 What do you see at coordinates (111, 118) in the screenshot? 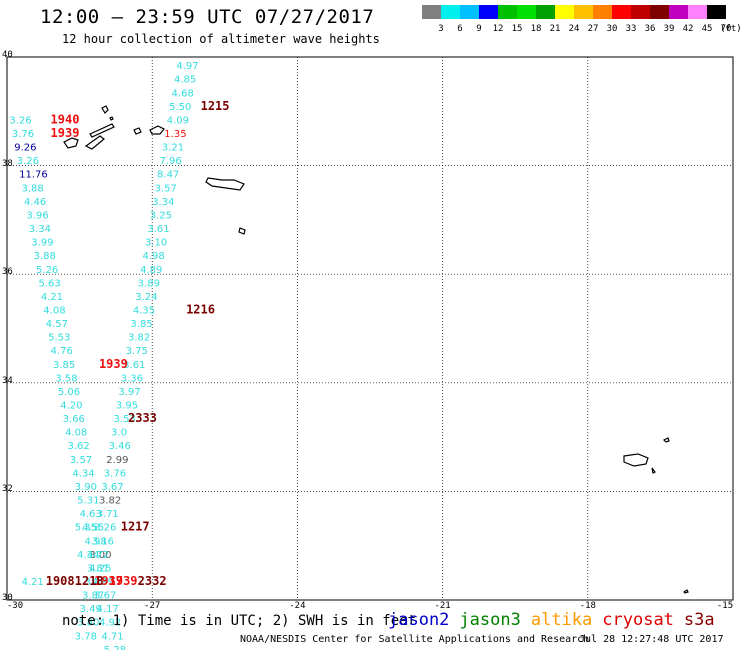
I see `island-corvo` at bounding box center [111, 118].